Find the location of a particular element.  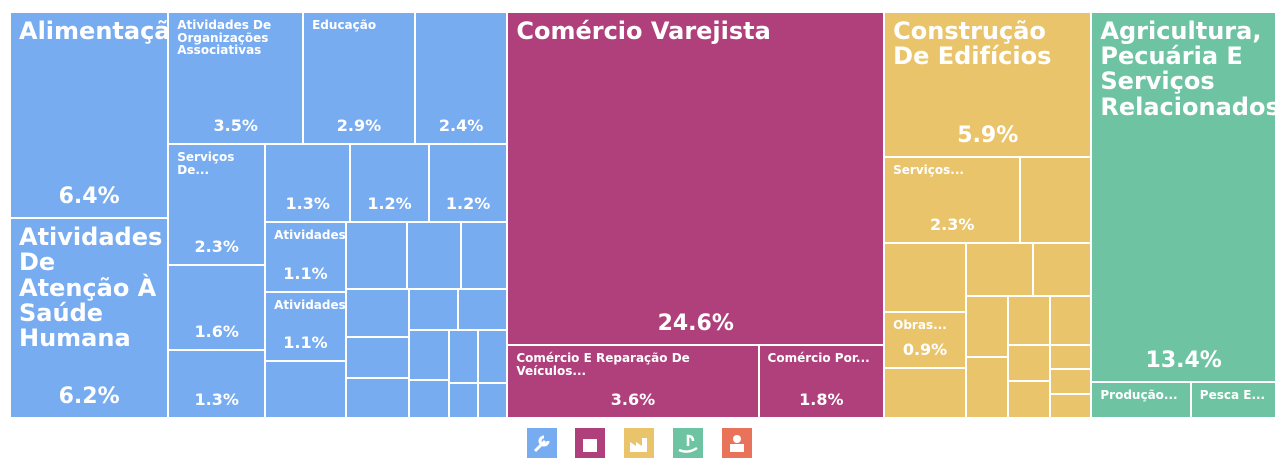

cell-value: 6.4% is located at coordinates (89, 197).